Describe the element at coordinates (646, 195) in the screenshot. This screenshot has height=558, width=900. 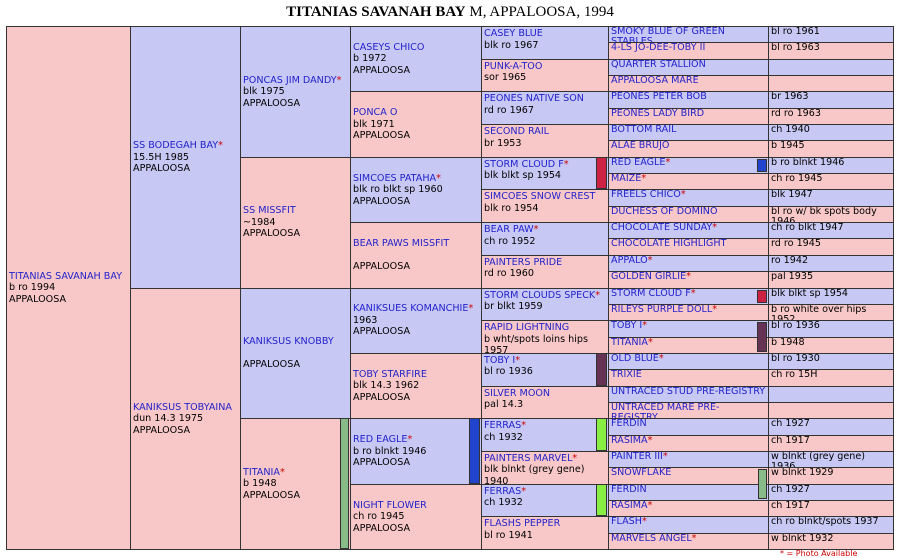
I see `horse-link-text: FREELS CHICO` at that location.